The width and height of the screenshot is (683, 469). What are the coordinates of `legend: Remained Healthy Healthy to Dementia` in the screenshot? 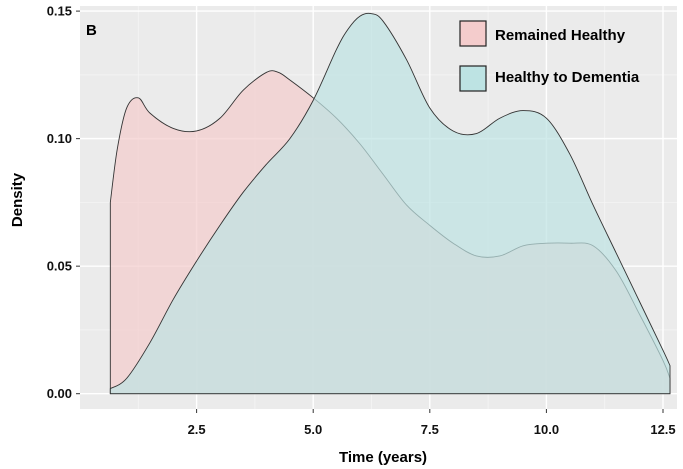 It's located at (549, 56).